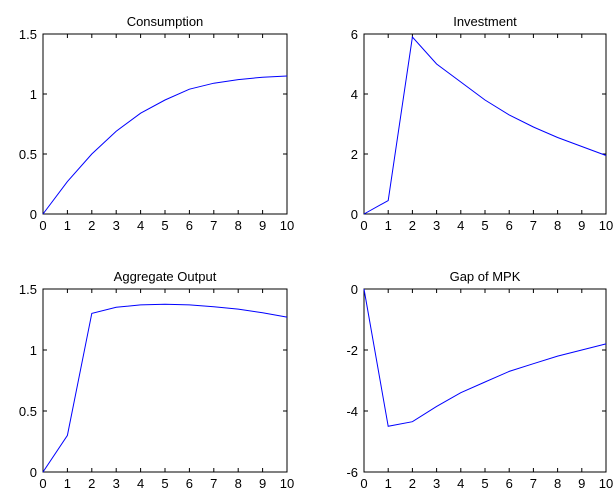 The image size is (616, 504). Describe the element at coordinates (354, 34) in the screenshot. I see `y-tick-label: 6` at that location.